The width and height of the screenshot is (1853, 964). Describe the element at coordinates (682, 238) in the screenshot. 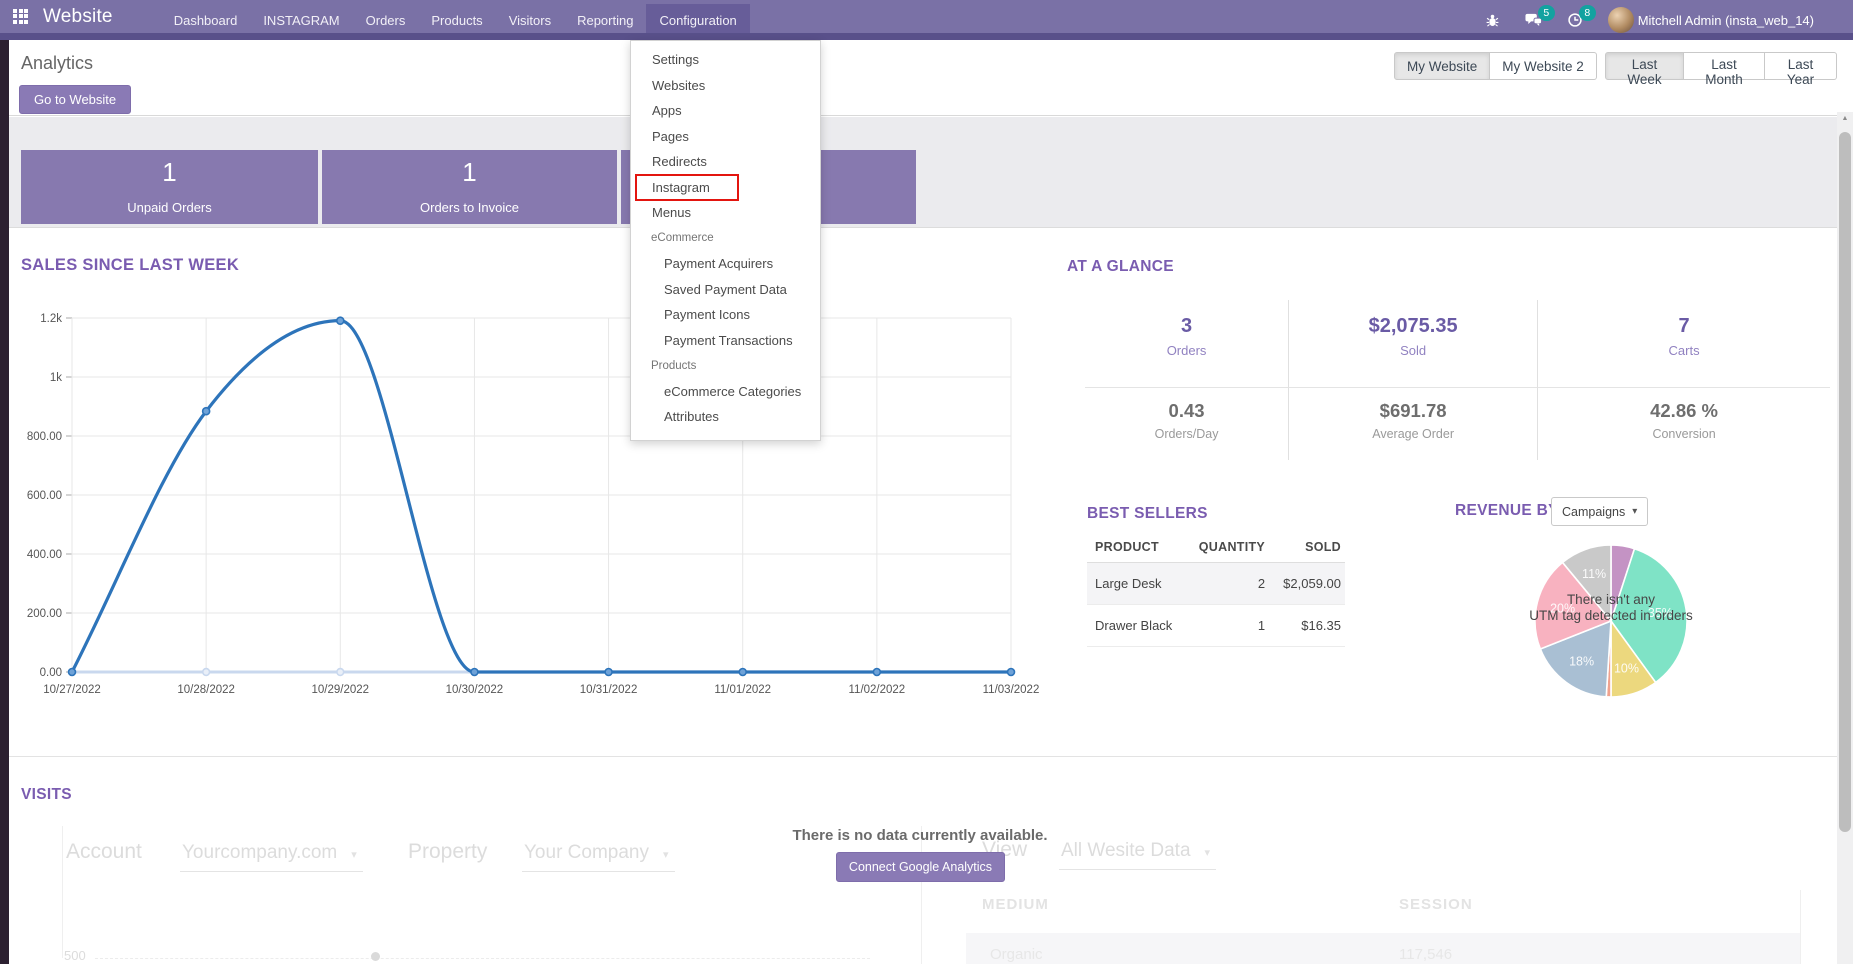

I see `menu-section-ecommerce: eCommerce` at that location.